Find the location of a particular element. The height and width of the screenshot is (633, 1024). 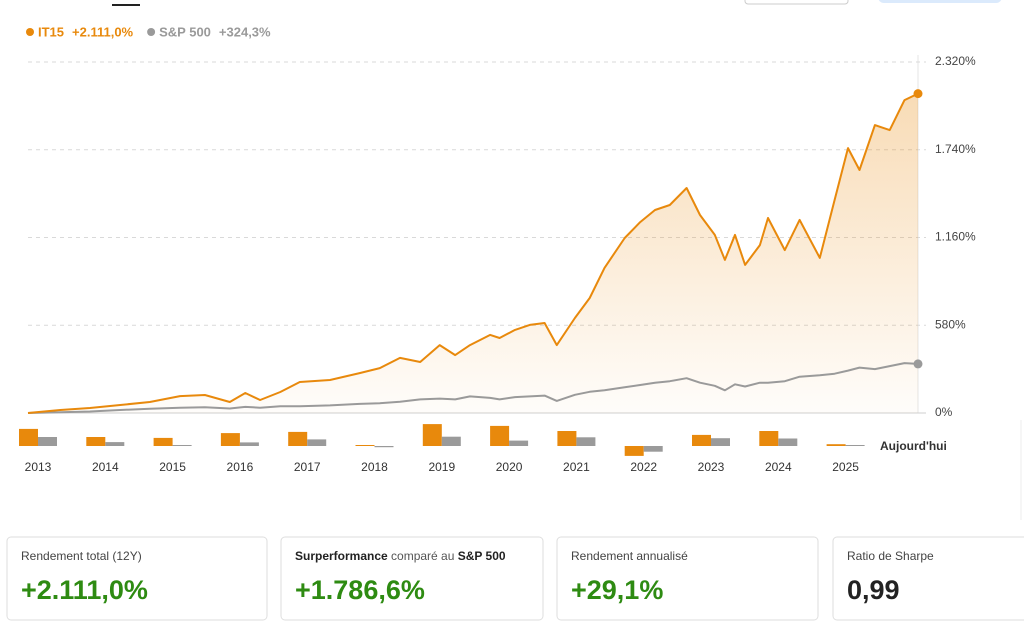

card-value: 0,99 is located at coordinates (873, 590).